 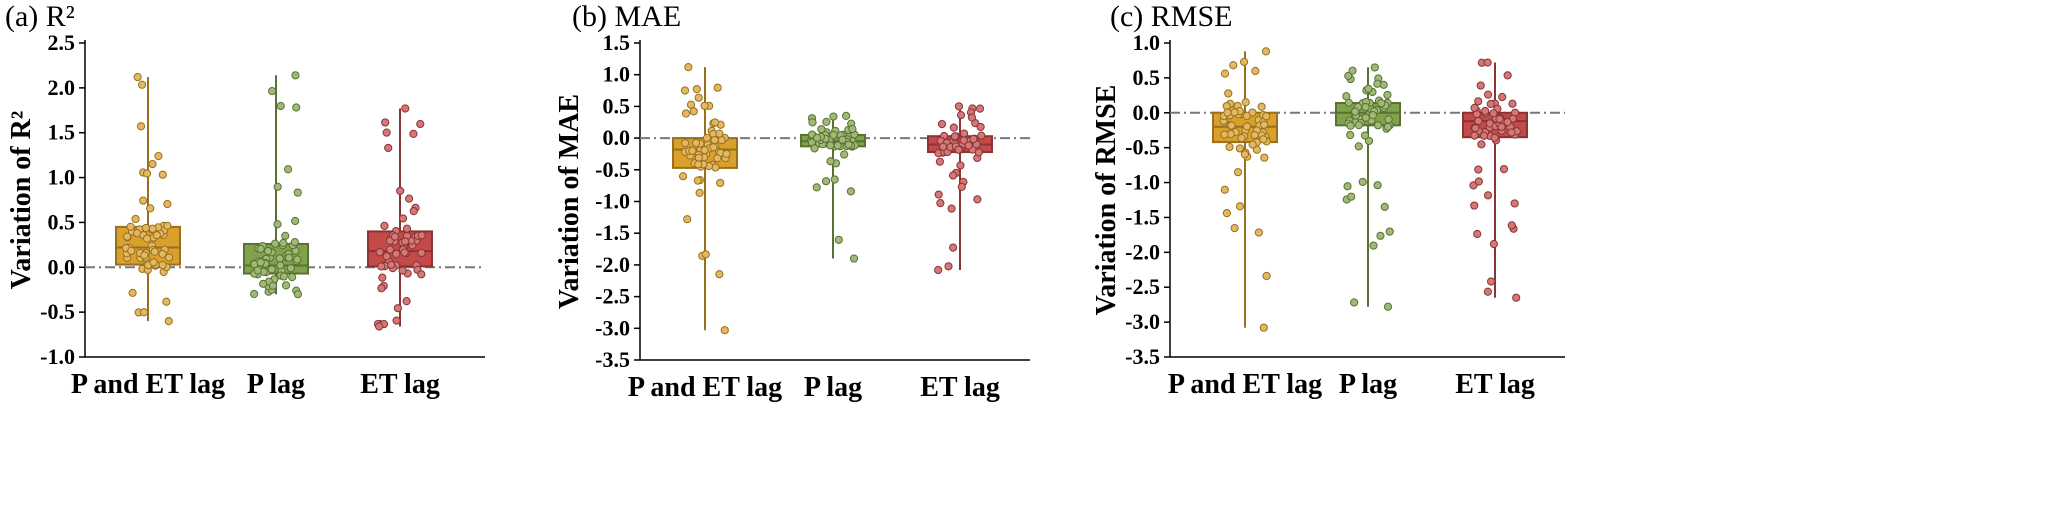 I want to click on panel-title: (a) R², so click(x=40, y=16).